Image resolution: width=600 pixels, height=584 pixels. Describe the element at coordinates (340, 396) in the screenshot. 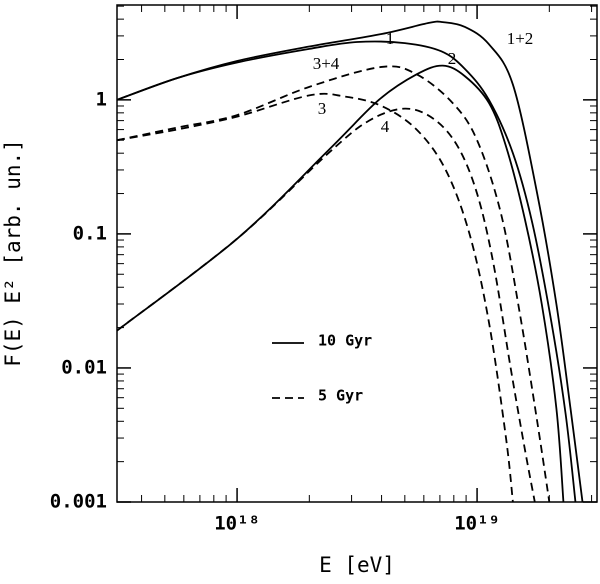

I see `legend-label: 5 Gyr` at that location.